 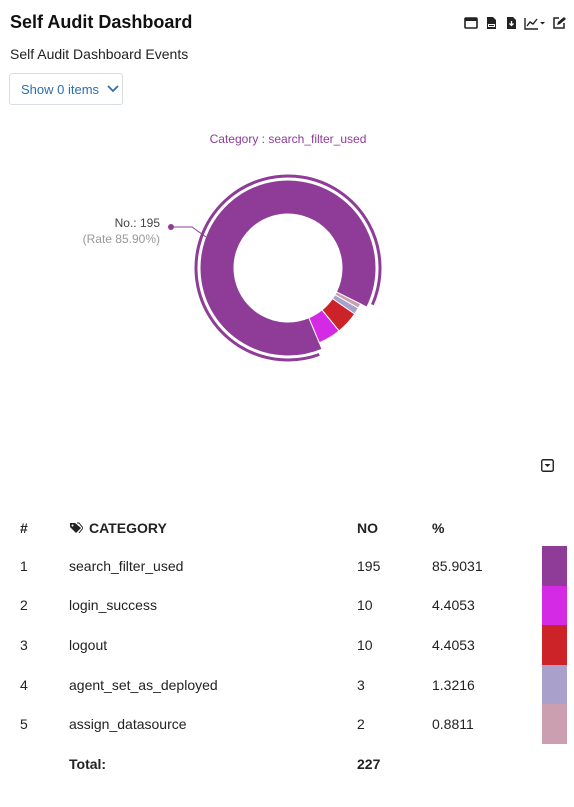 I want to click on table-row: 4 agent_set_as_deployed 3 1.3216, so click(x=288, y=684).